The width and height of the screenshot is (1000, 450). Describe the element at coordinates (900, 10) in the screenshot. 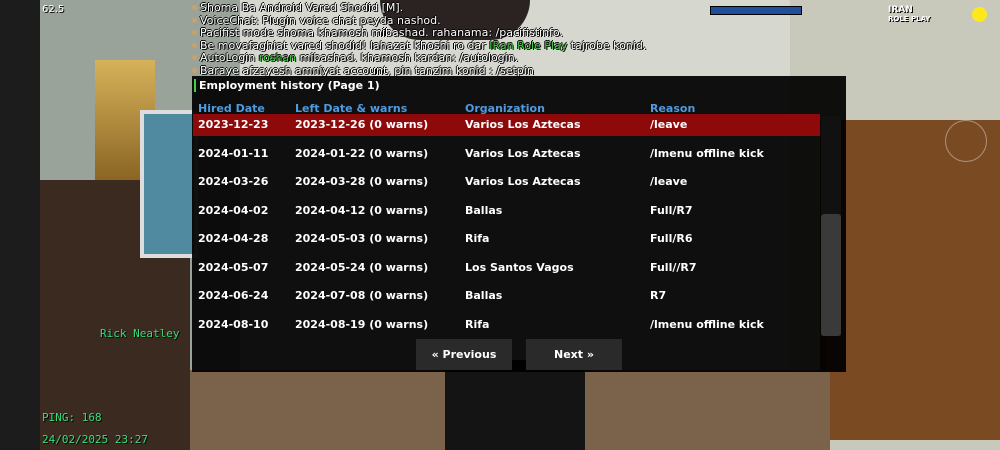

I see `logo-top: IRAN` at that location.